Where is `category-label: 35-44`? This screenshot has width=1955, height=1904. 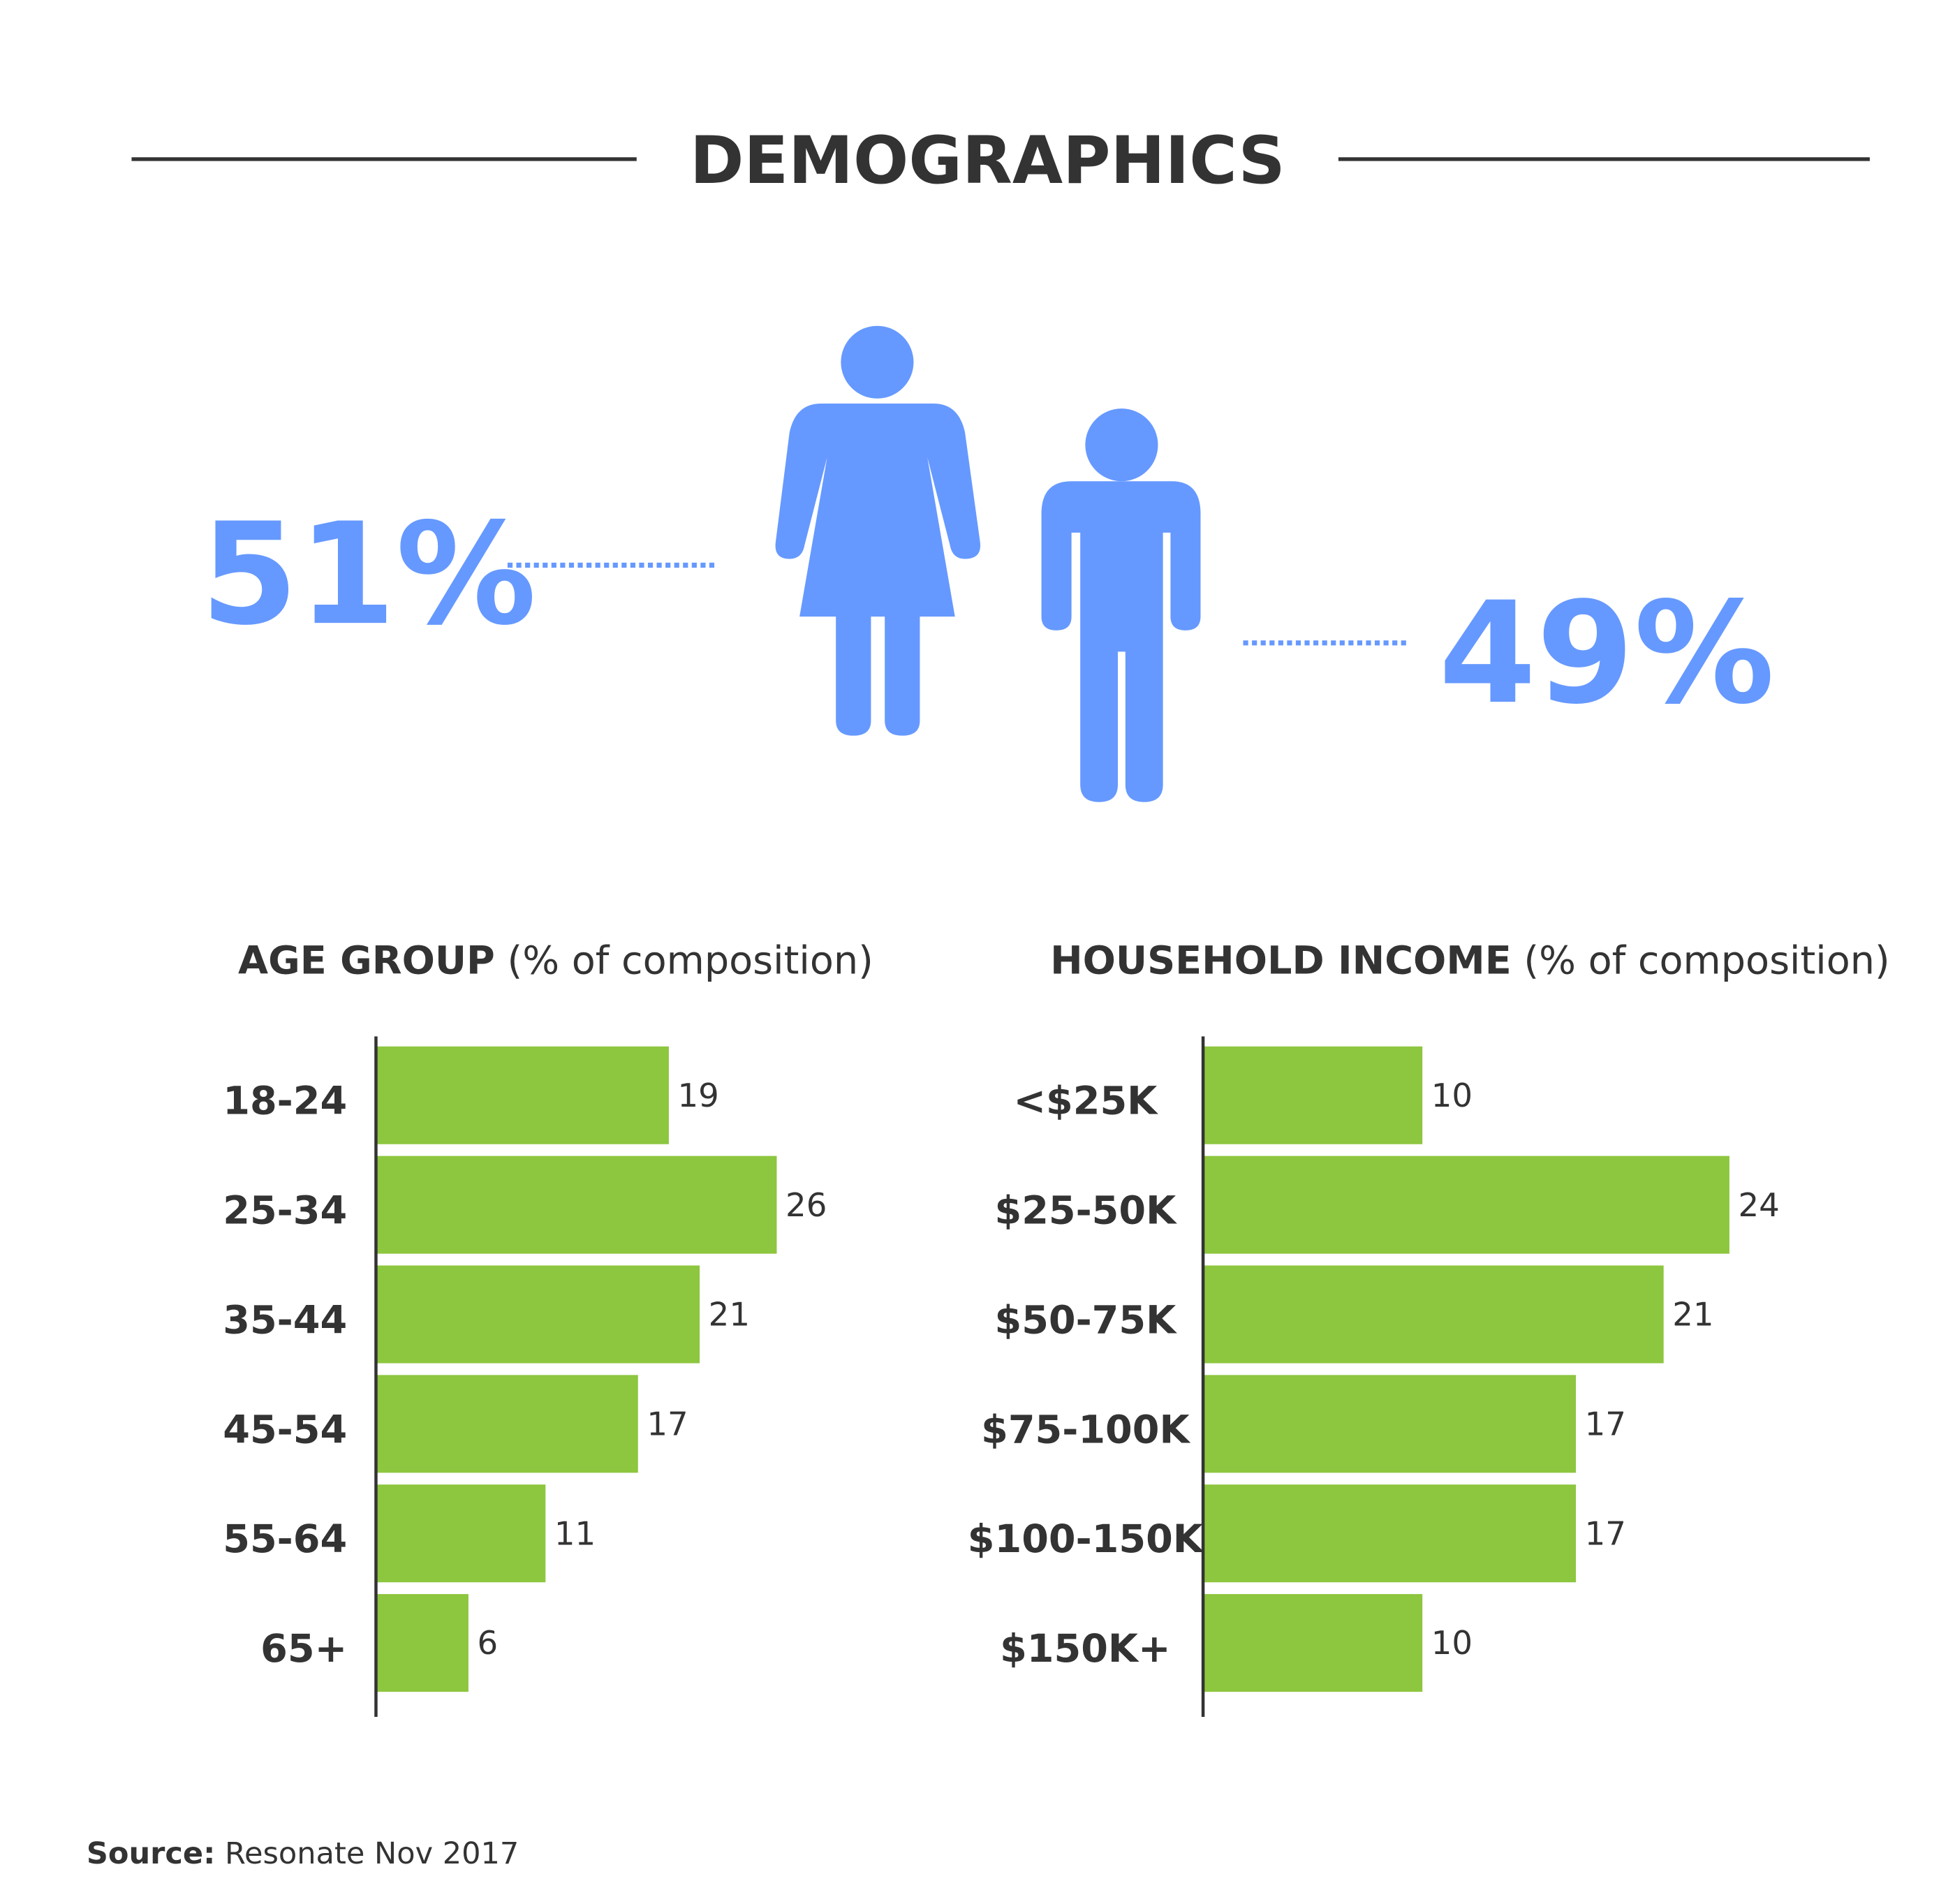 category-label: 35-44 is located at coordinates (285, 1320).